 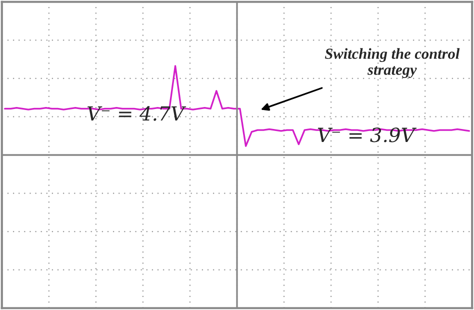 What do you see at coordinates (392, 63) in the screenshot?
I see `annotation: Switching the control strategy` at bounding box center [392, 63].